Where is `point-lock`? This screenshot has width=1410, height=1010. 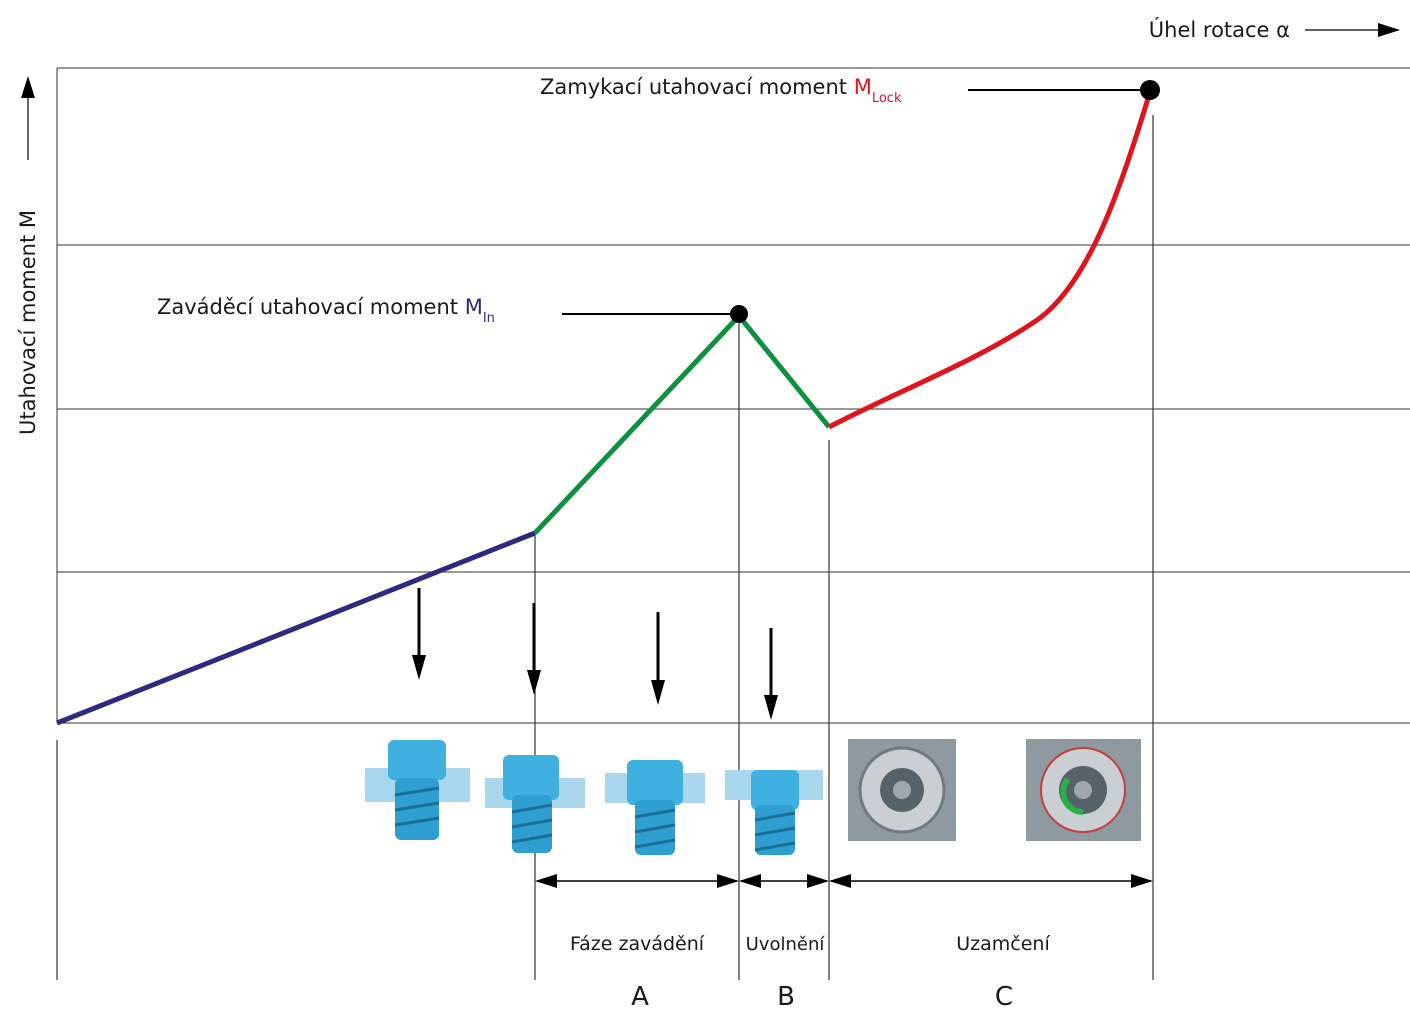 point-lock is located at coordinates (1150, 90).